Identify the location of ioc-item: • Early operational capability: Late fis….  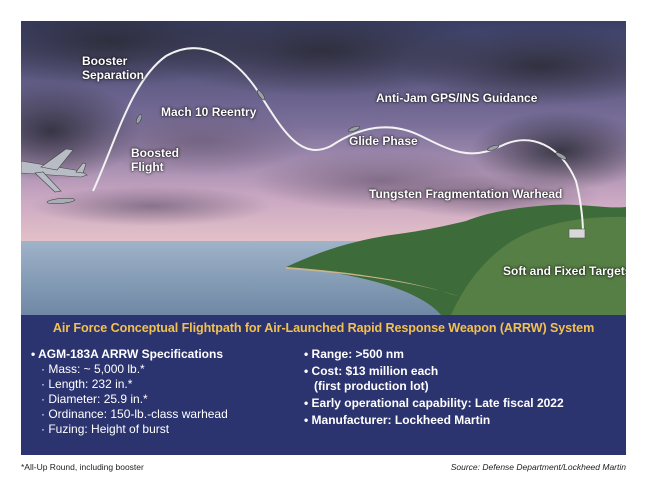
(434, 403).